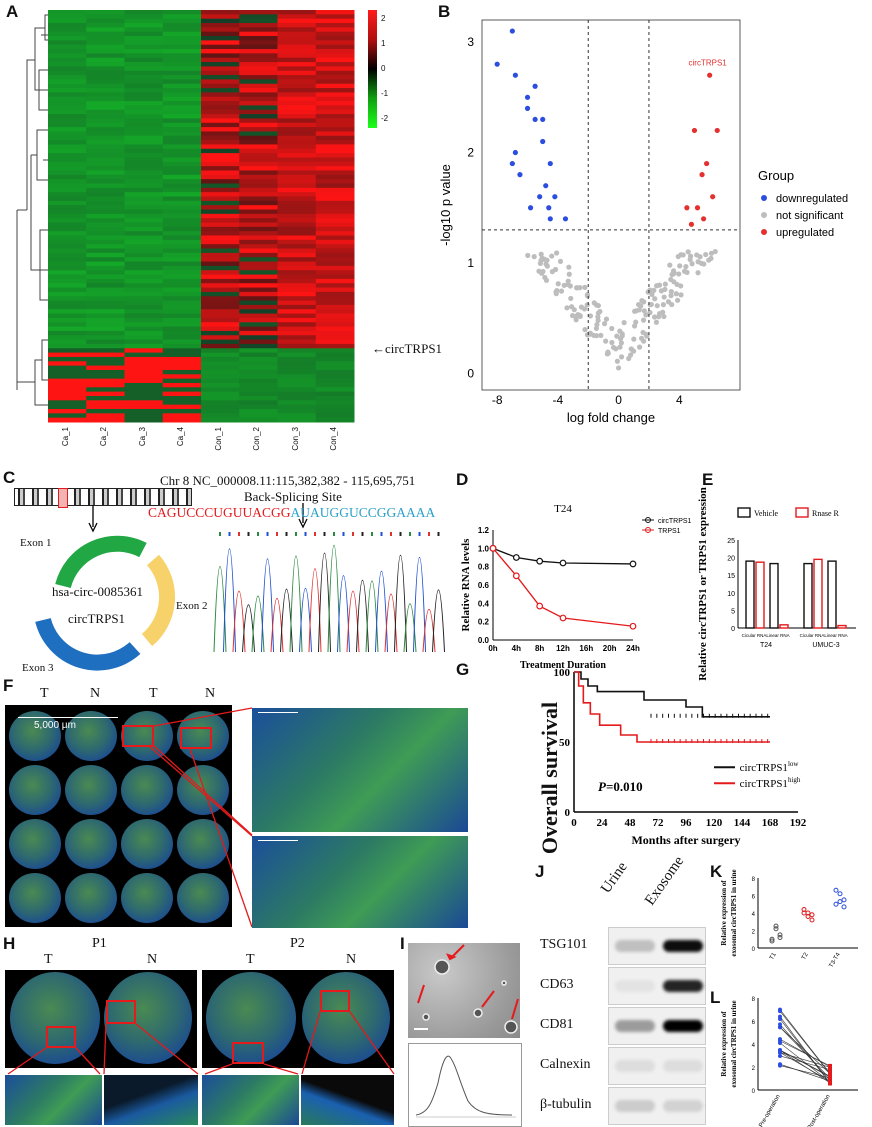 Image resolution: width=872 pixels, height=1127 pixels. I want to click on nta-curve, so click(465, 1086).